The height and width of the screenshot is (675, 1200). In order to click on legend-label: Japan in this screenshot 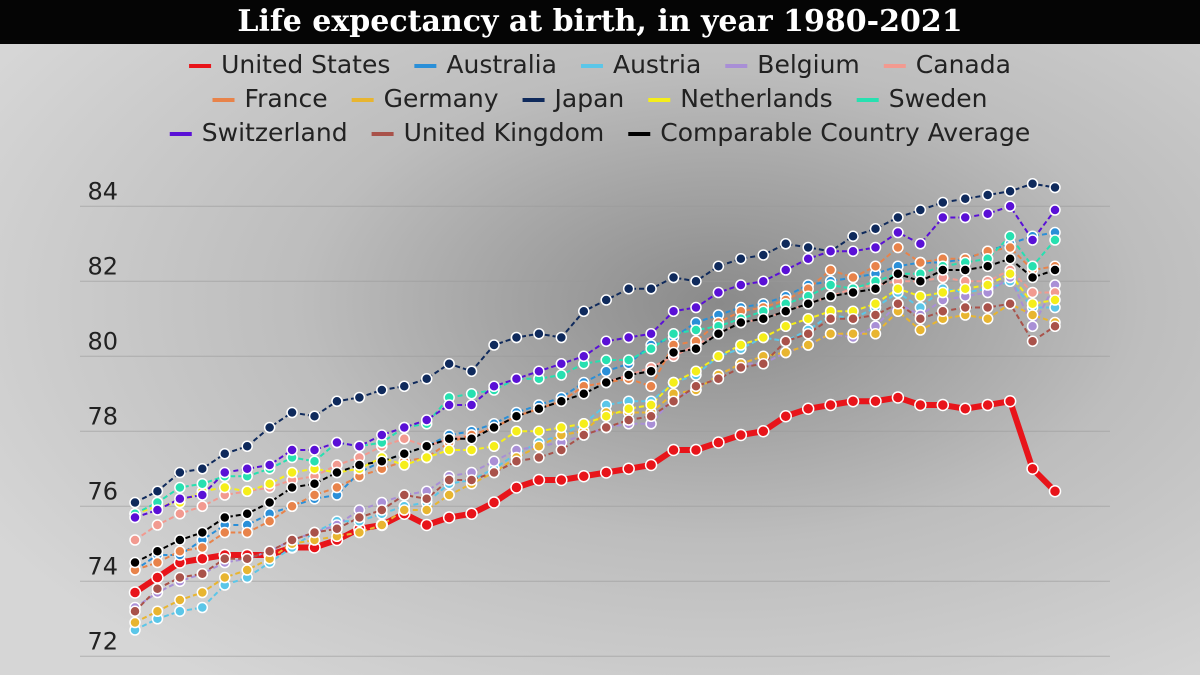, I will do `click(589, 98)`.